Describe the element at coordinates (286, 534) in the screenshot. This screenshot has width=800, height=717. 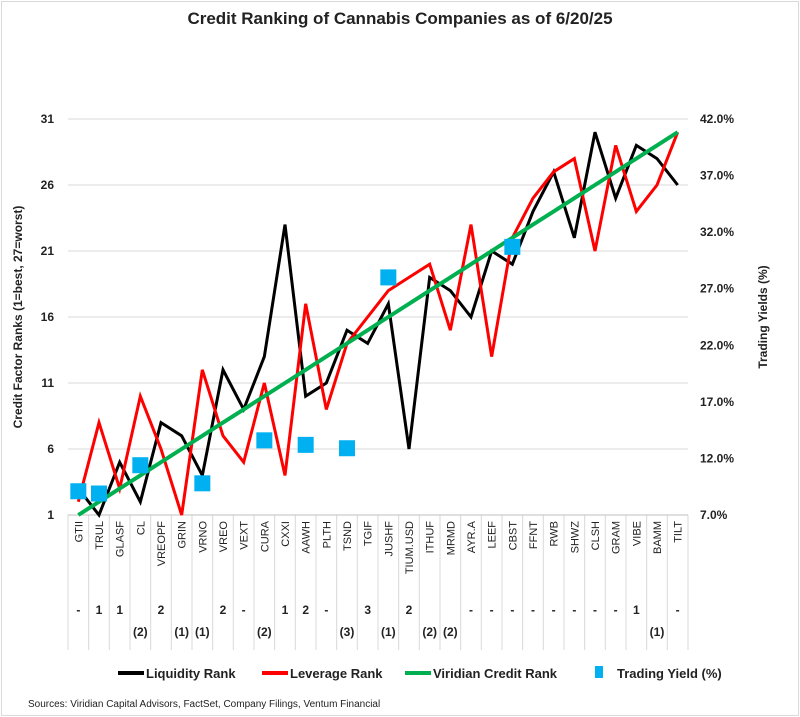
I see `x-tick-label: CXXI` at that location.